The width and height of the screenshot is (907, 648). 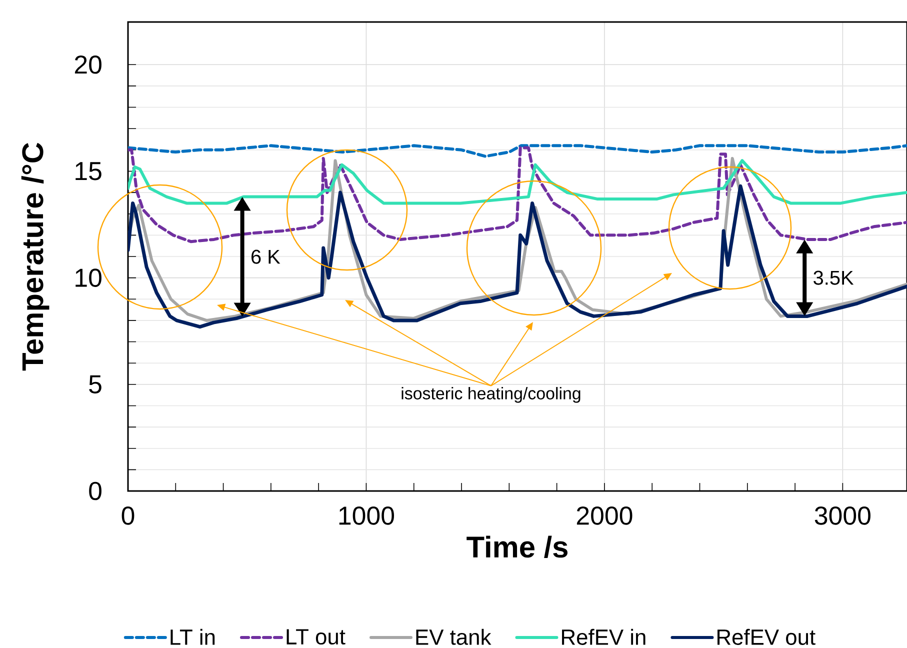 What do you see at coordinates (366, 515) in the screenshot?
I see `x-tick-label: 1000` at bounding box center [366, 515].